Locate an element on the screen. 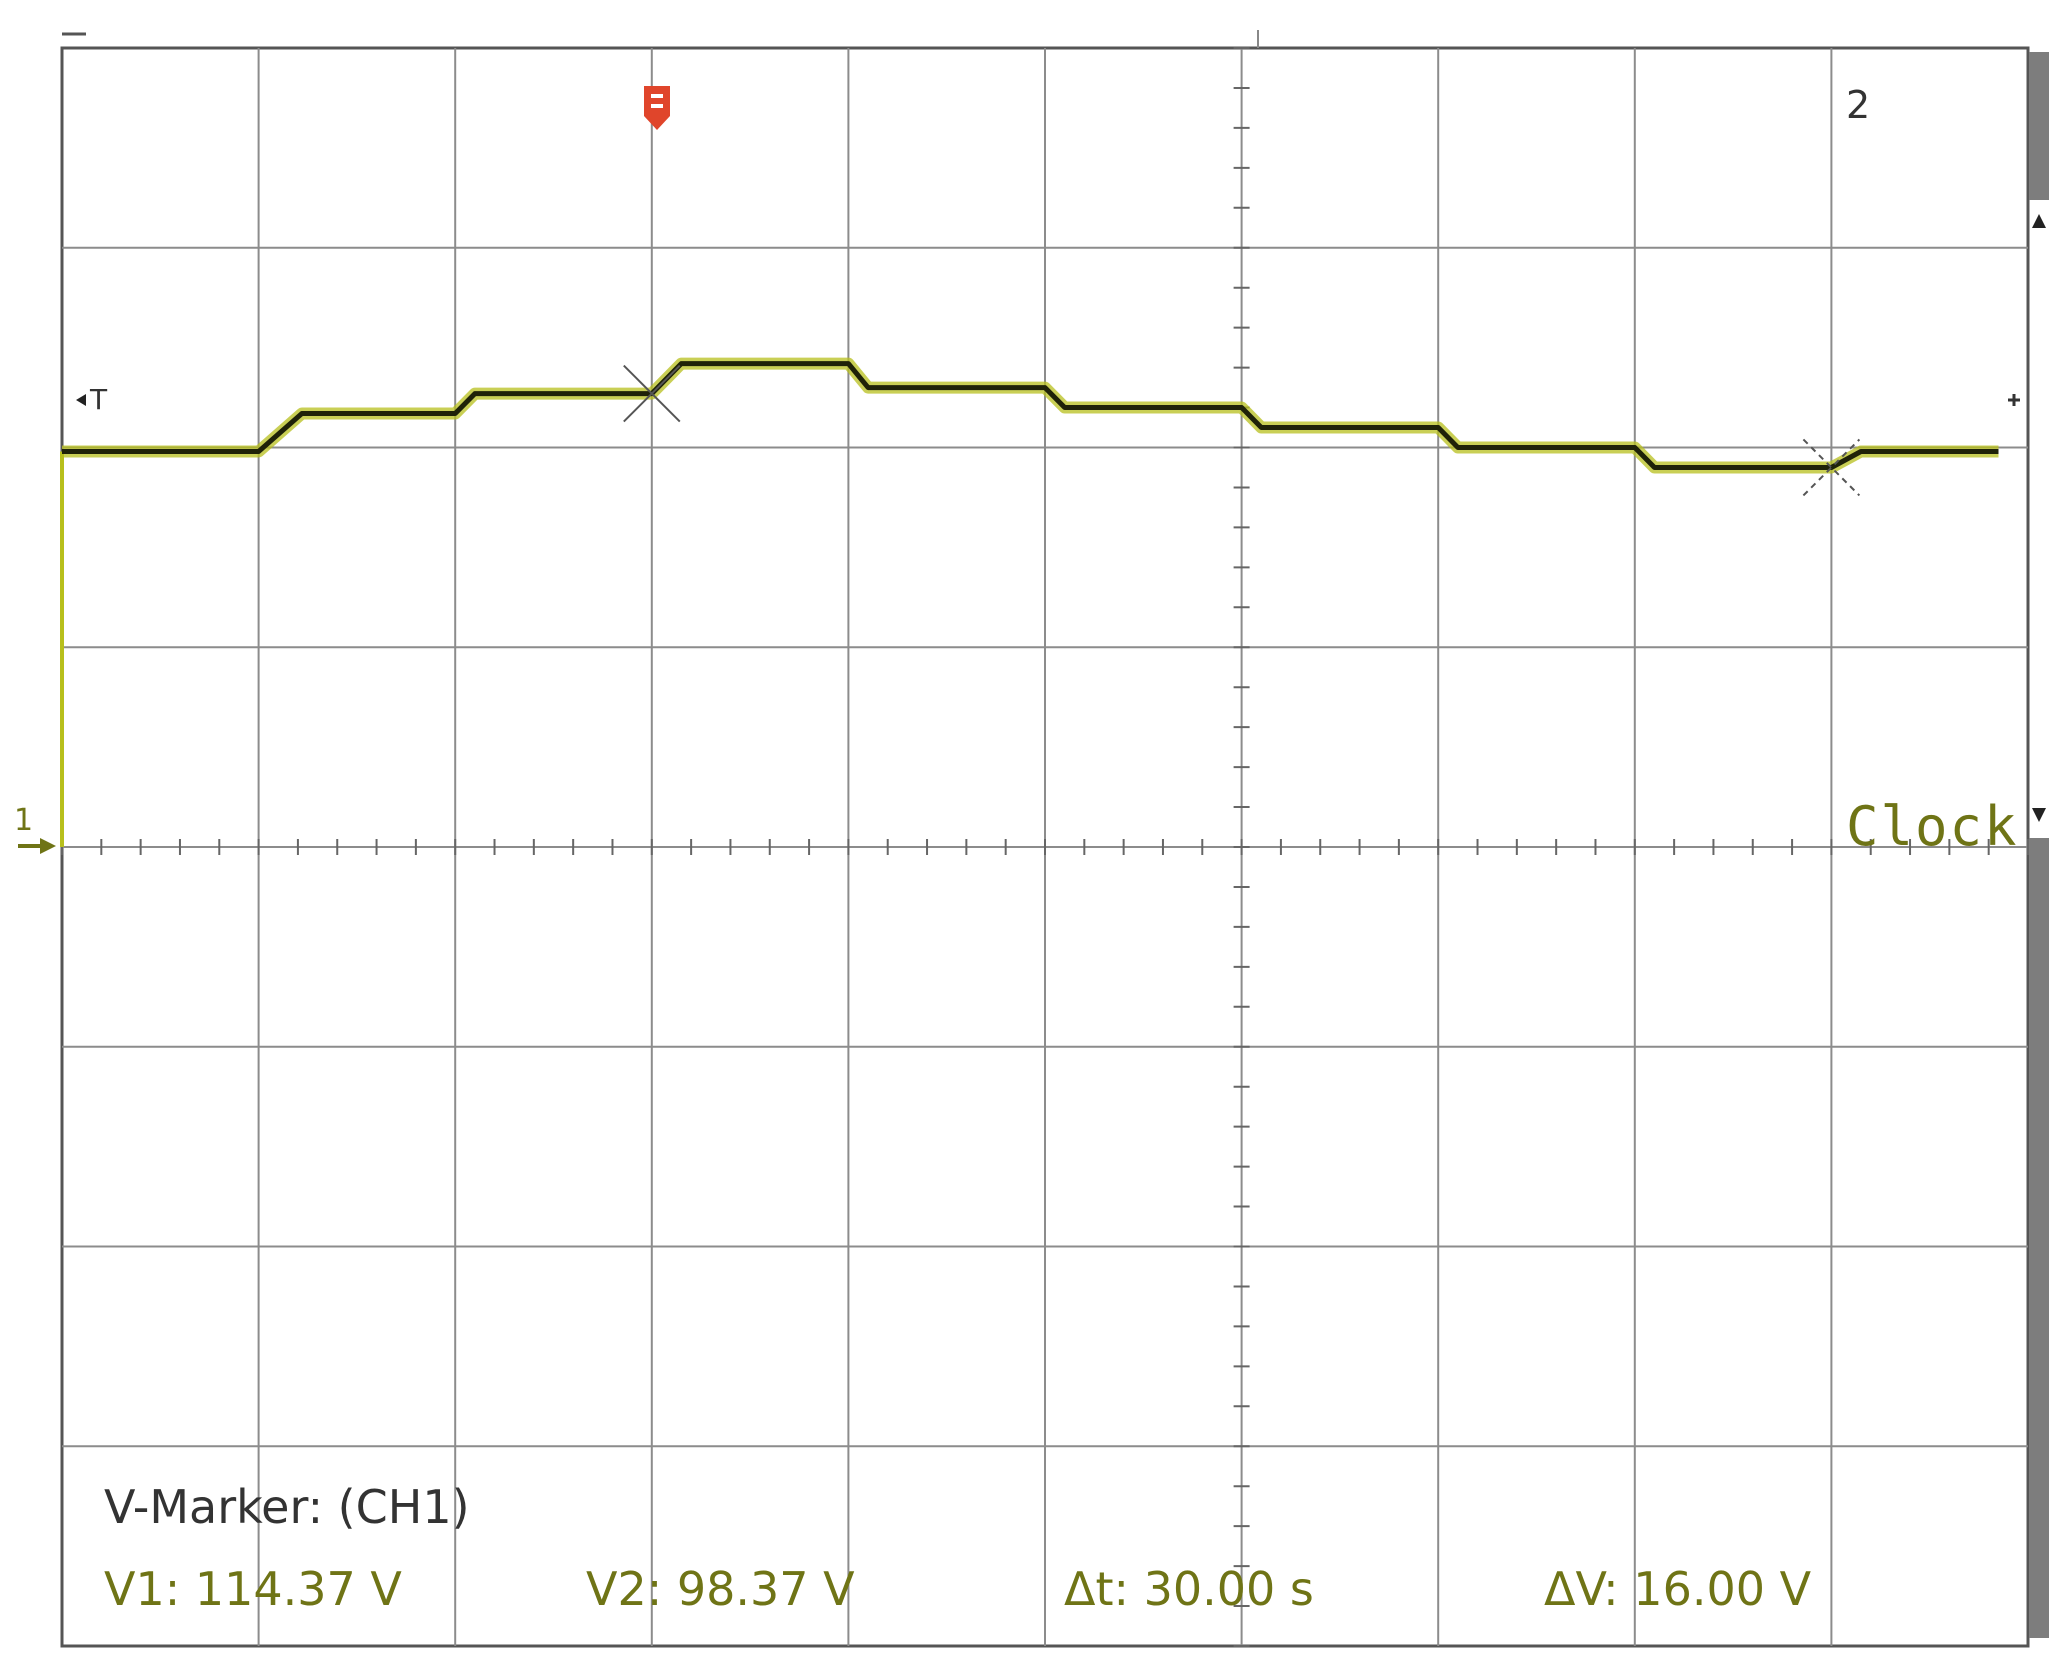  readout-v2: V2: 98.37 V is located at coordinates (720, 1589).